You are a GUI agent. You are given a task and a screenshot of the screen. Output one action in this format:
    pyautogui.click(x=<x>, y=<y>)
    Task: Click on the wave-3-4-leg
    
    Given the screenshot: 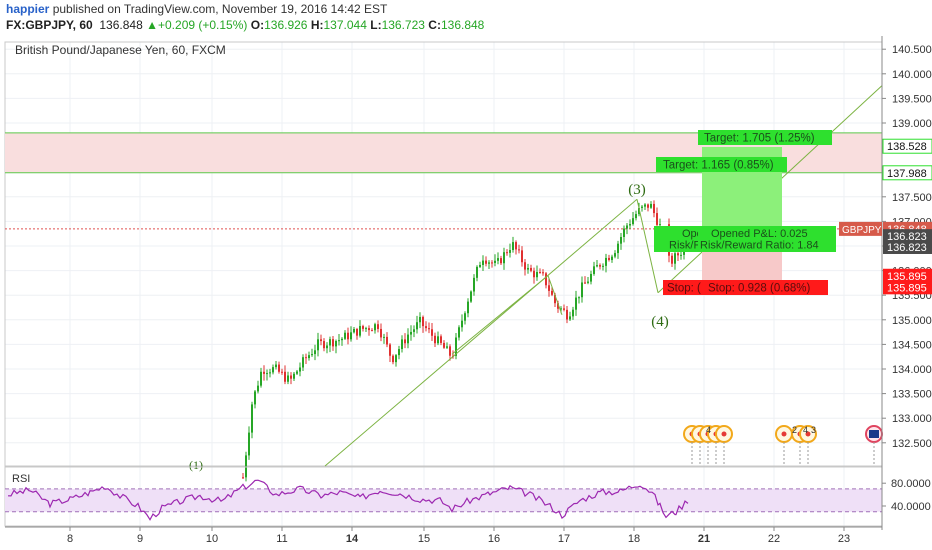 What is the action you would take?
    pyautogui.click(x=647, y=246)
    